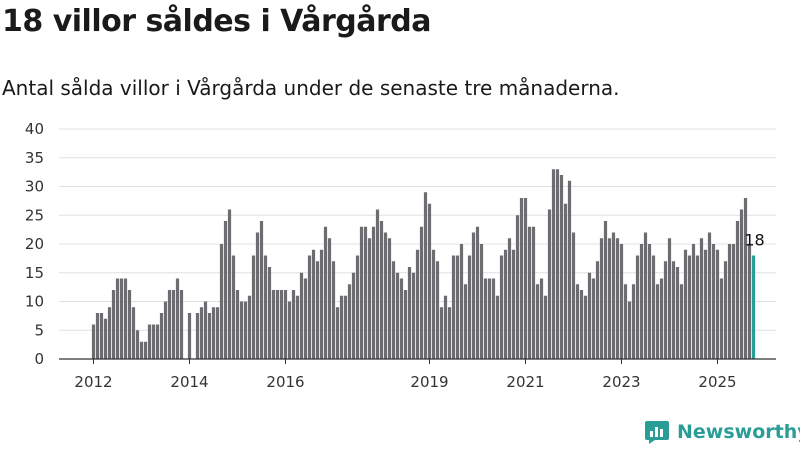  What do you see at coordinates (93, 382) in the screenshot?
I see `x-tick-label: 2012` at bounding box center [93, 382].